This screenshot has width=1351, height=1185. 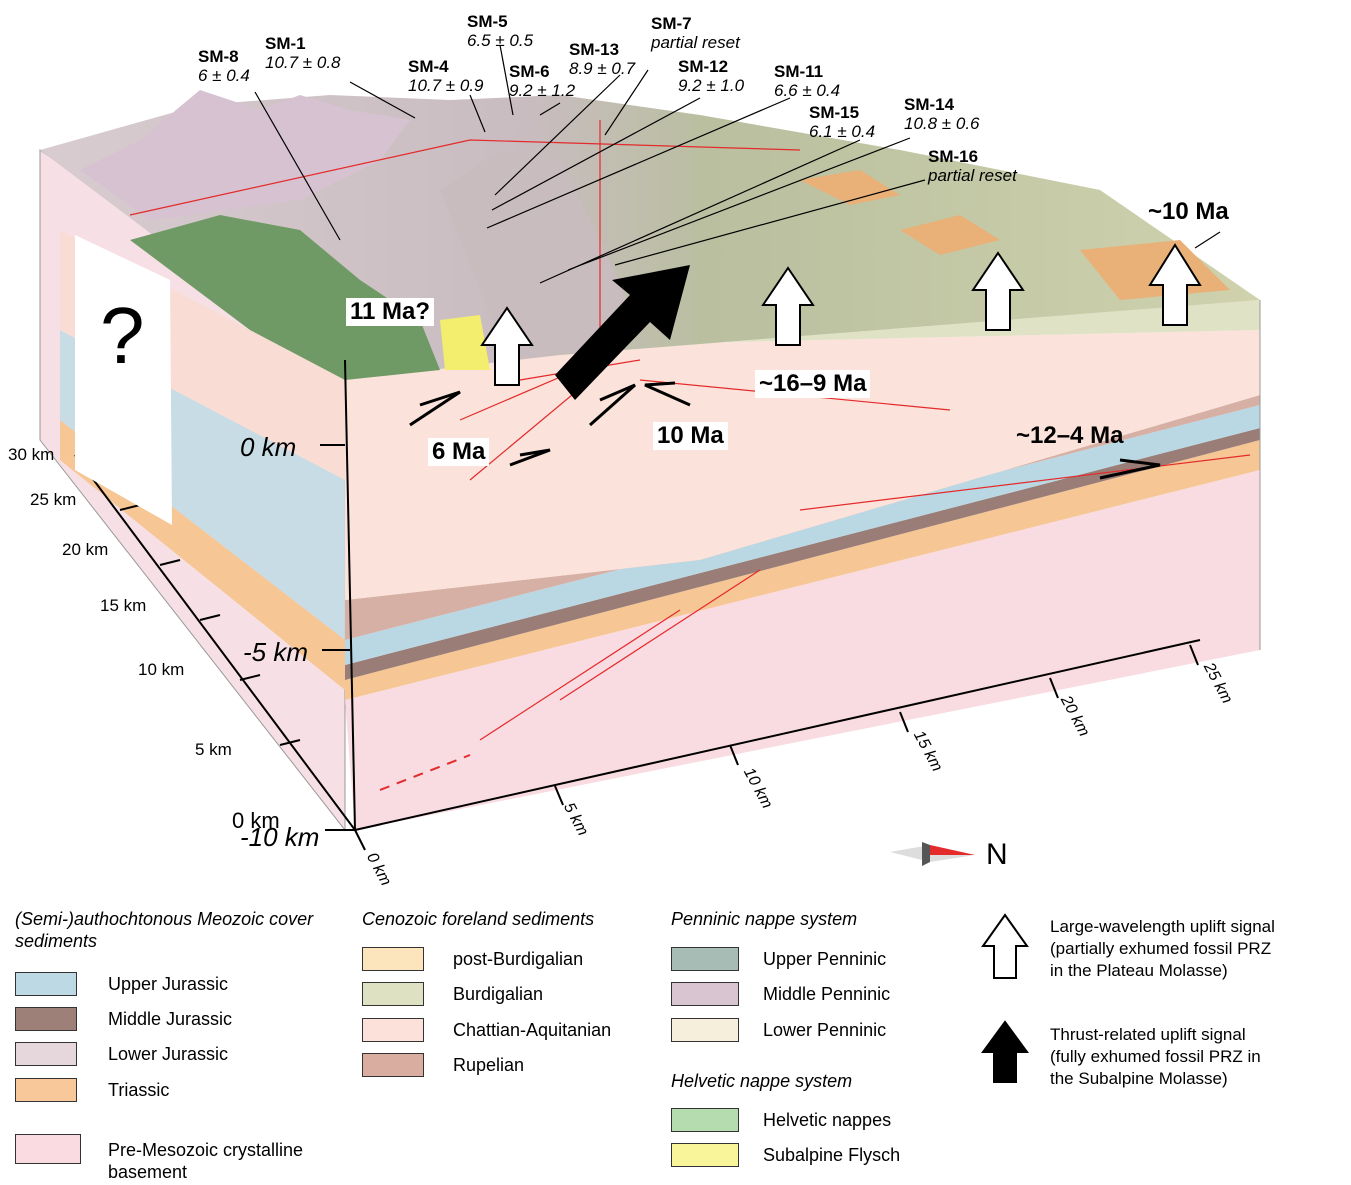 I want to click on legend-black-arrow-icon, so click(x=1005, y=1051).